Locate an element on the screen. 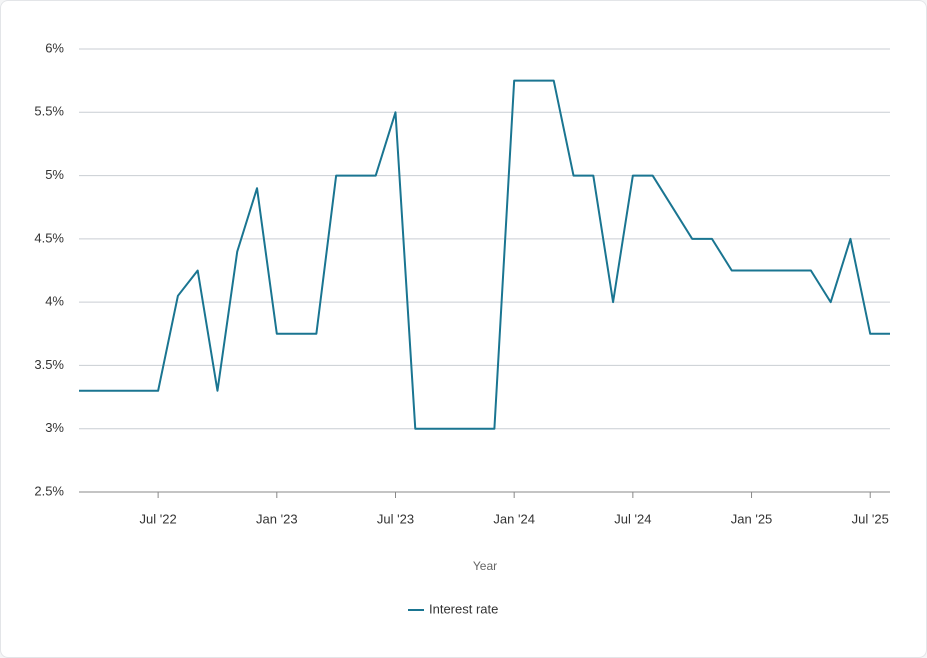  y-tick-label: 3.5% is located at coordinates (49, 364).